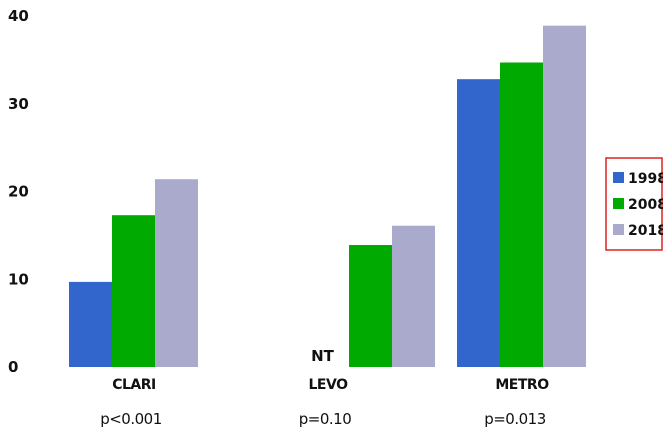  I want to click on legend-label-2008: 2008, so click(645, 205).